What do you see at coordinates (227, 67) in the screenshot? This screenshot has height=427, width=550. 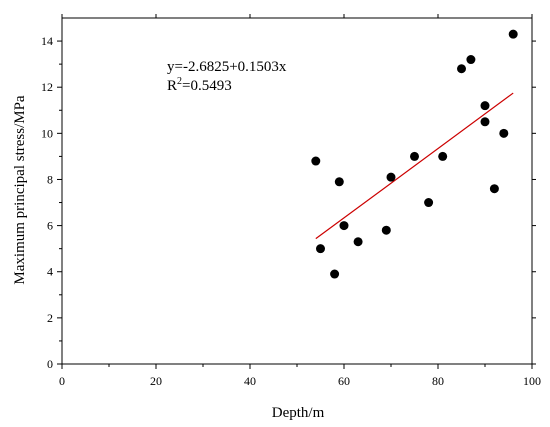 I see `equation-label: y=-2.6825+0.1503x` at bounding box center [227, 67].